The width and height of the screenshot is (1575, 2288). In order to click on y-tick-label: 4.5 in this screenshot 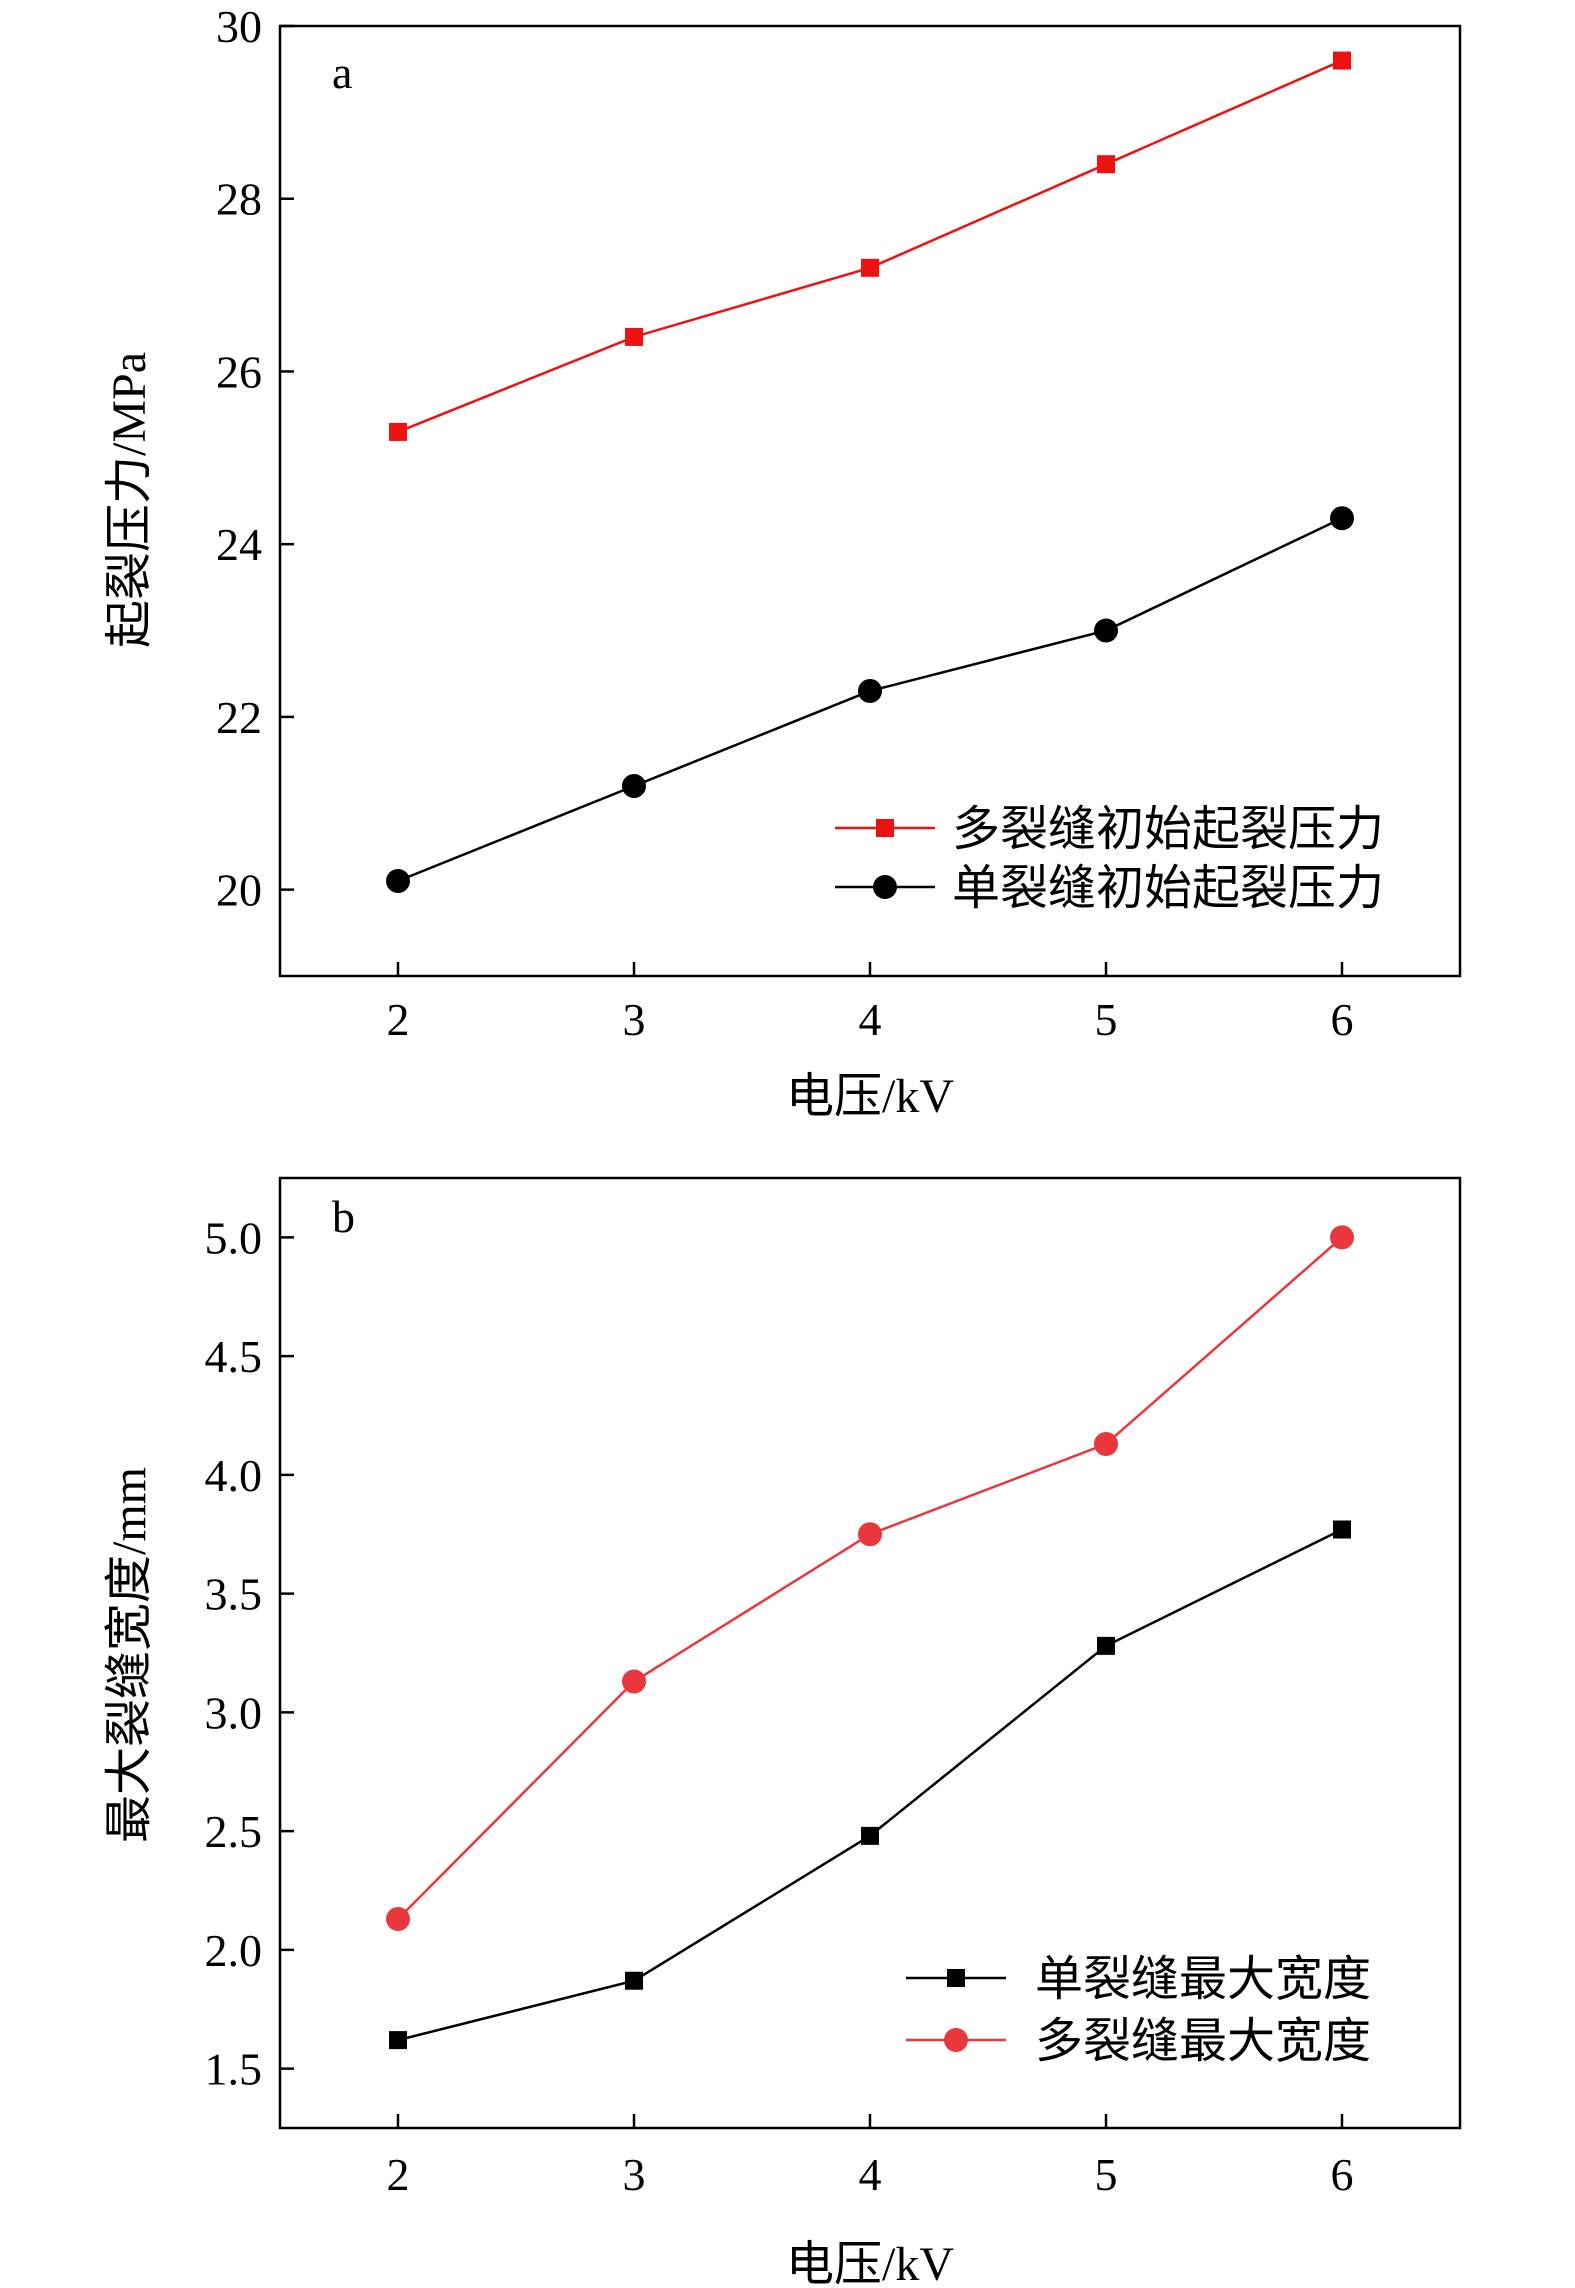, I will do `click(234, 1356)`.